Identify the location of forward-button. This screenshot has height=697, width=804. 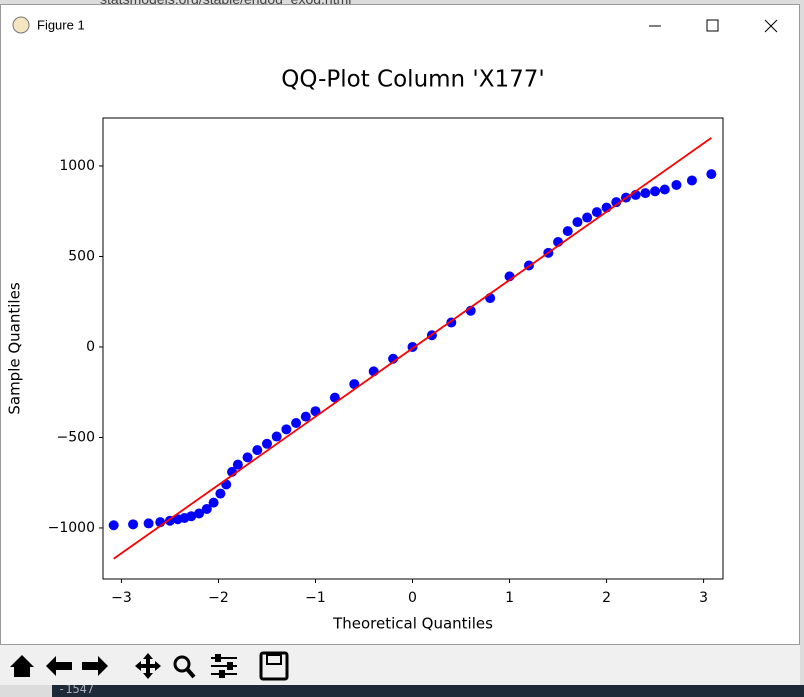
(95, 666).